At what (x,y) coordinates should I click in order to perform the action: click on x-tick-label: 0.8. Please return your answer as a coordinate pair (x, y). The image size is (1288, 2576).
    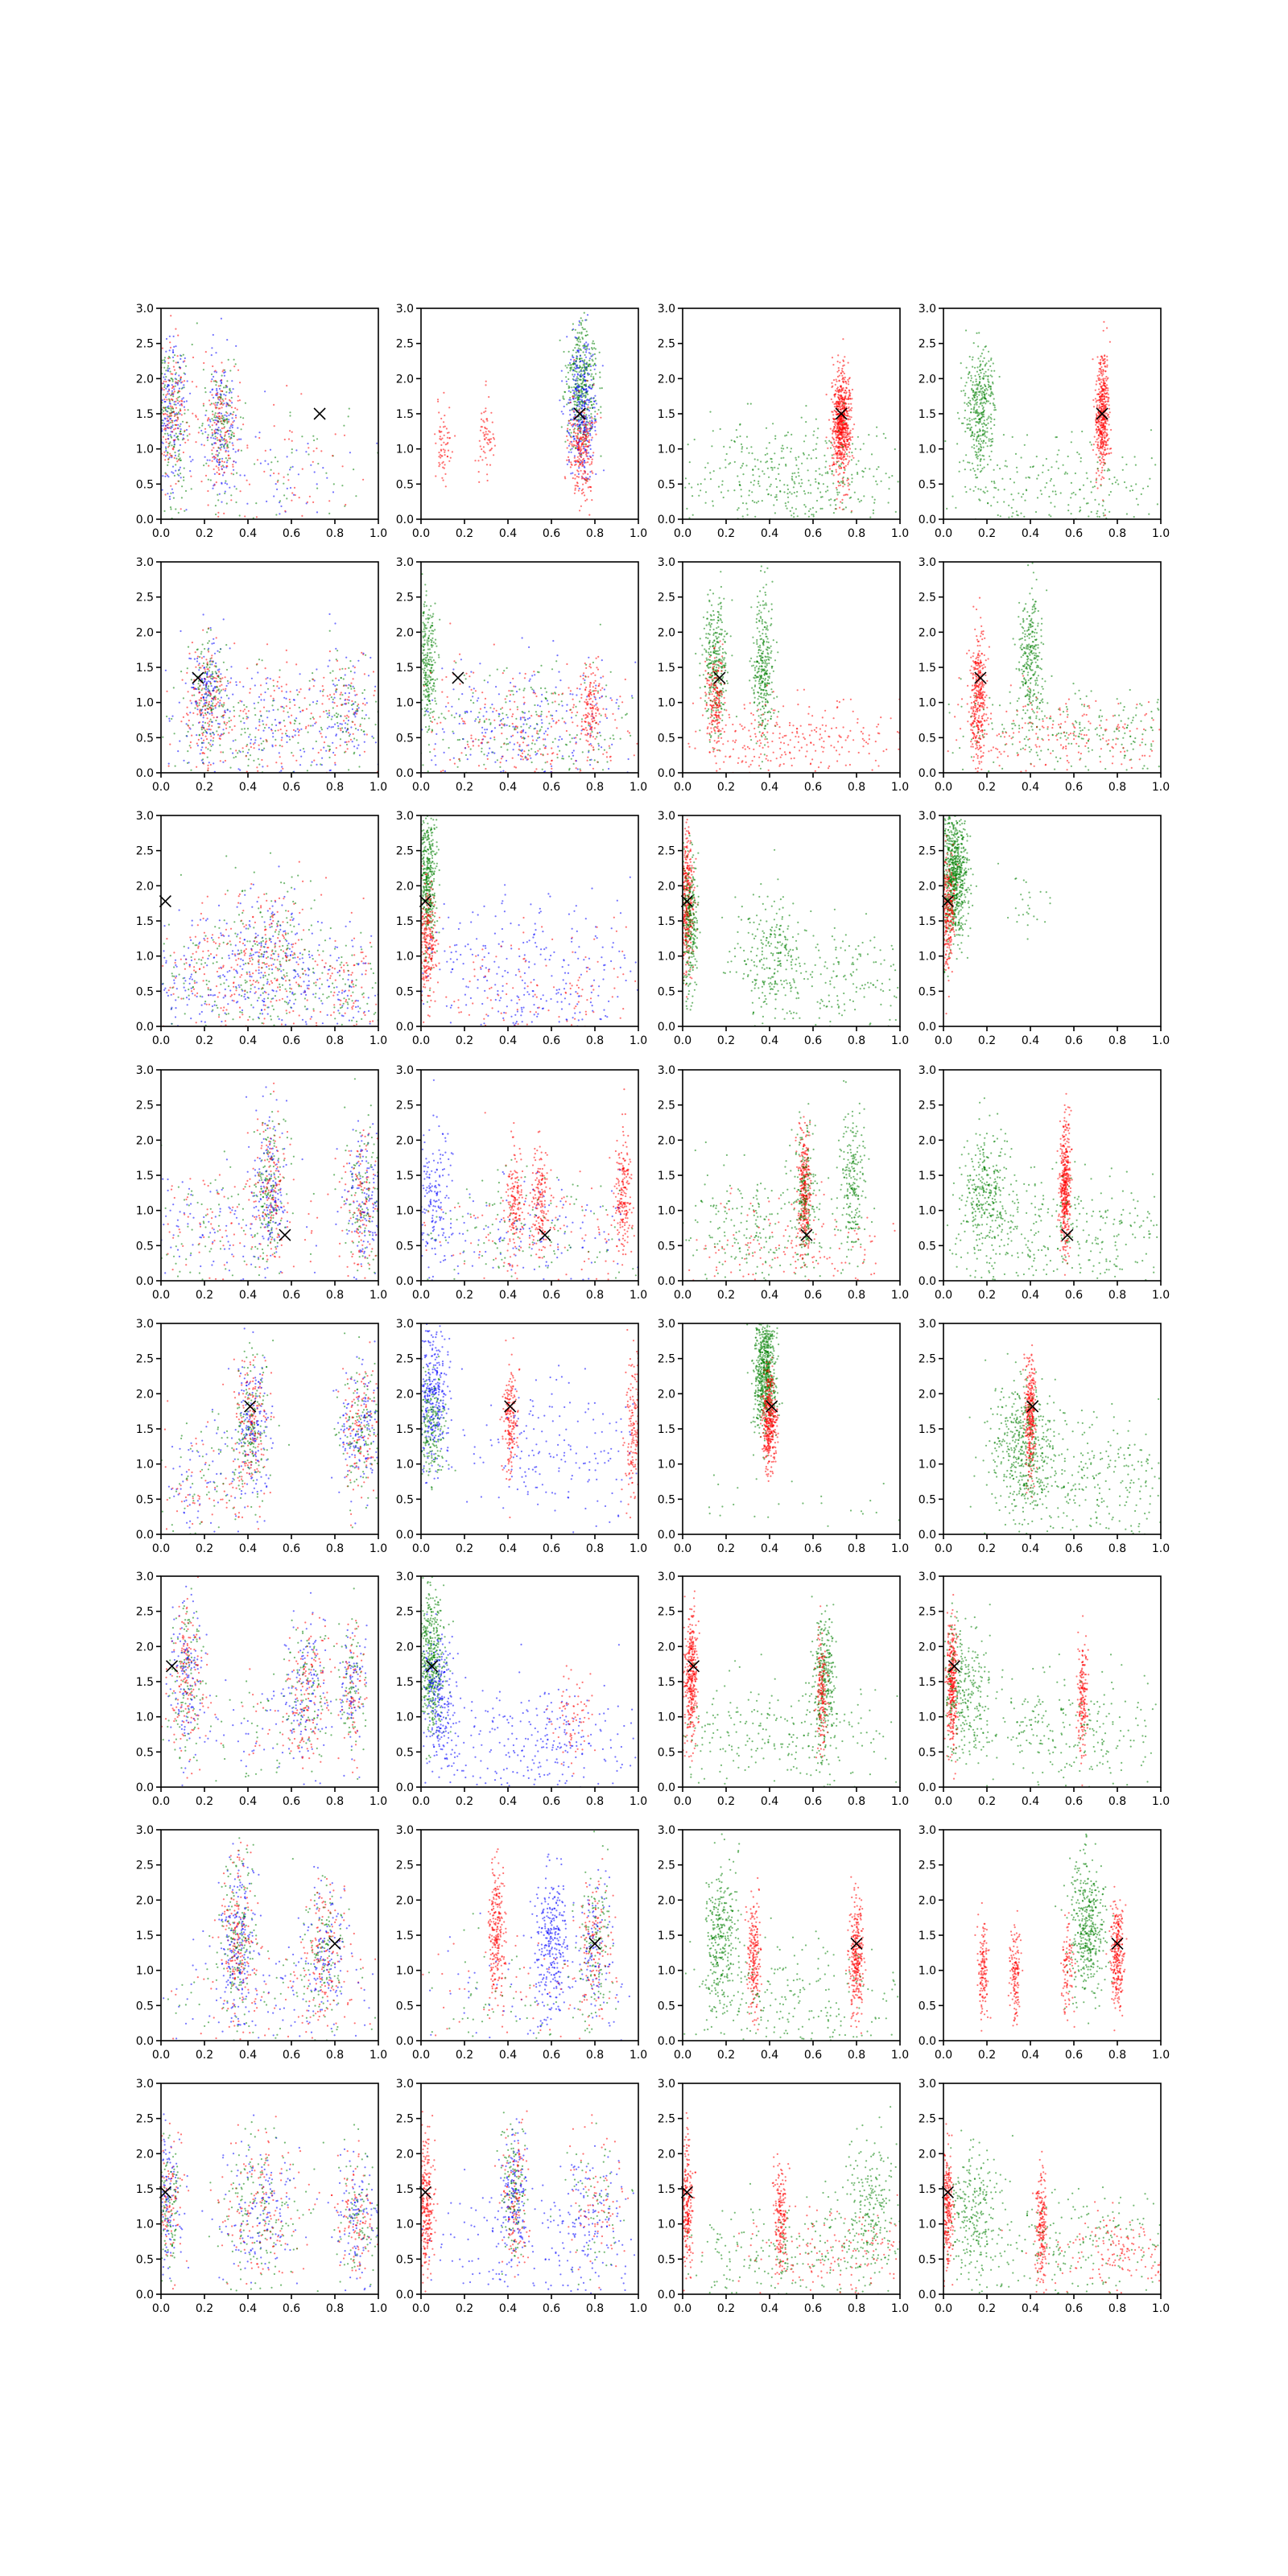
    Looking at the image, I should click on (856, 533).